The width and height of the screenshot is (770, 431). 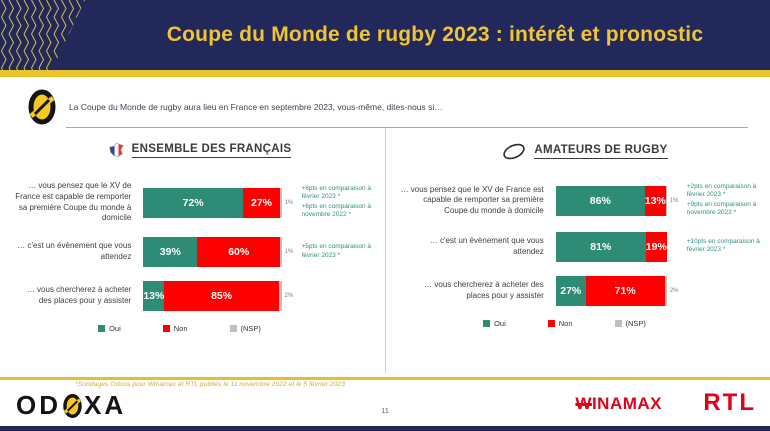 What do you see at coordinates (105, 405) in the screenshot?
I see `odoxa-logo-text-suffix: XA` at bounding box center [105, 405].